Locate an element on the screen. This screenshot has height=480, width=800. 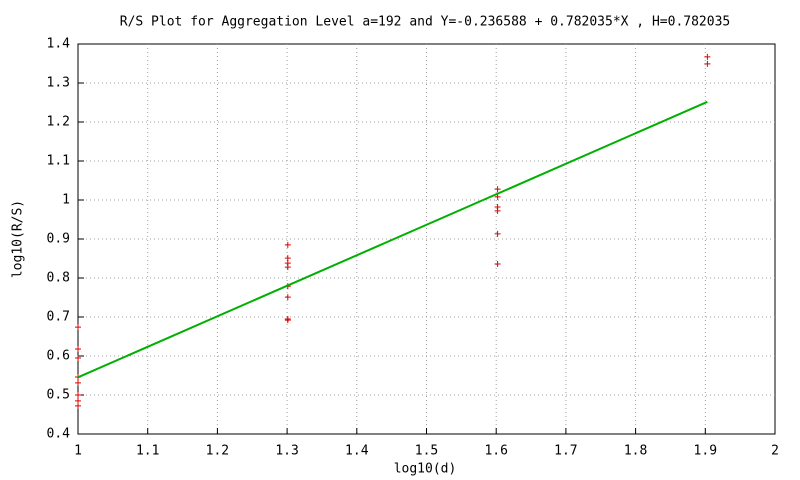
x-tick-label: 1.6 is located at coordinates (495, 451).